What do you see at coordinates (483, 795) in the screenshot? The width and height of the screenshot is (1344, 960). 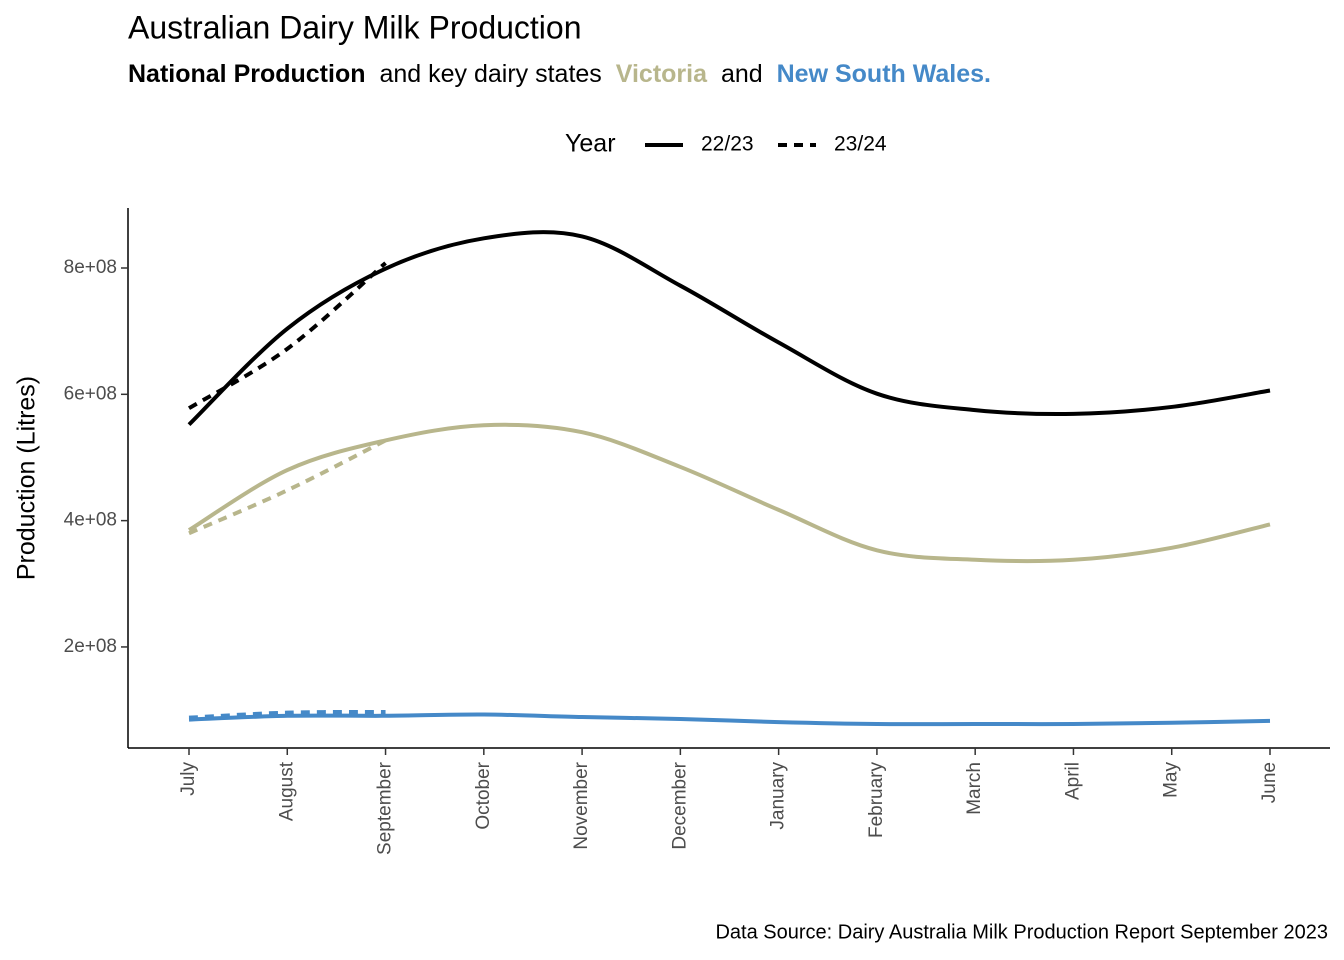 I see `x-tick-label: October` at bounding box center [483, 795].